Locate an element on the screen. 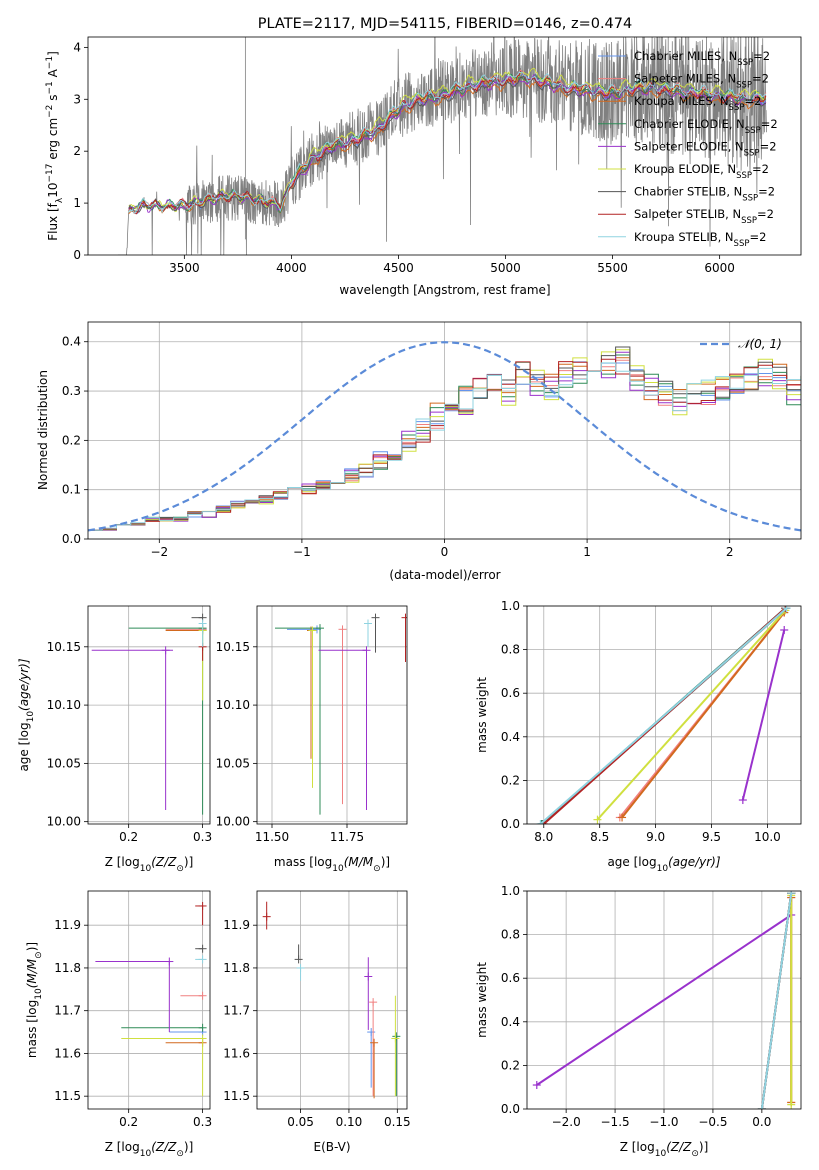  mass_vs_z-xlabel-part: )] is located at coordinates (188, 1147).